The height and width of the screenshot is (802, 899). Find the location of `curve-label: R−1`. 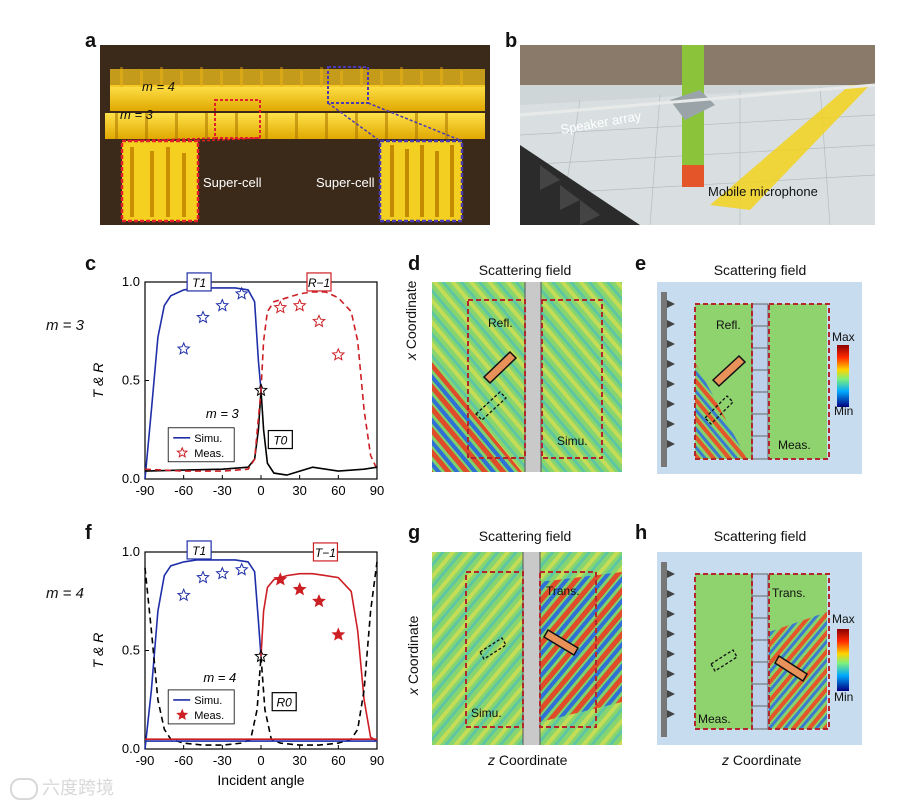

curve-label: R−1 is located at coordinates (319, 282).